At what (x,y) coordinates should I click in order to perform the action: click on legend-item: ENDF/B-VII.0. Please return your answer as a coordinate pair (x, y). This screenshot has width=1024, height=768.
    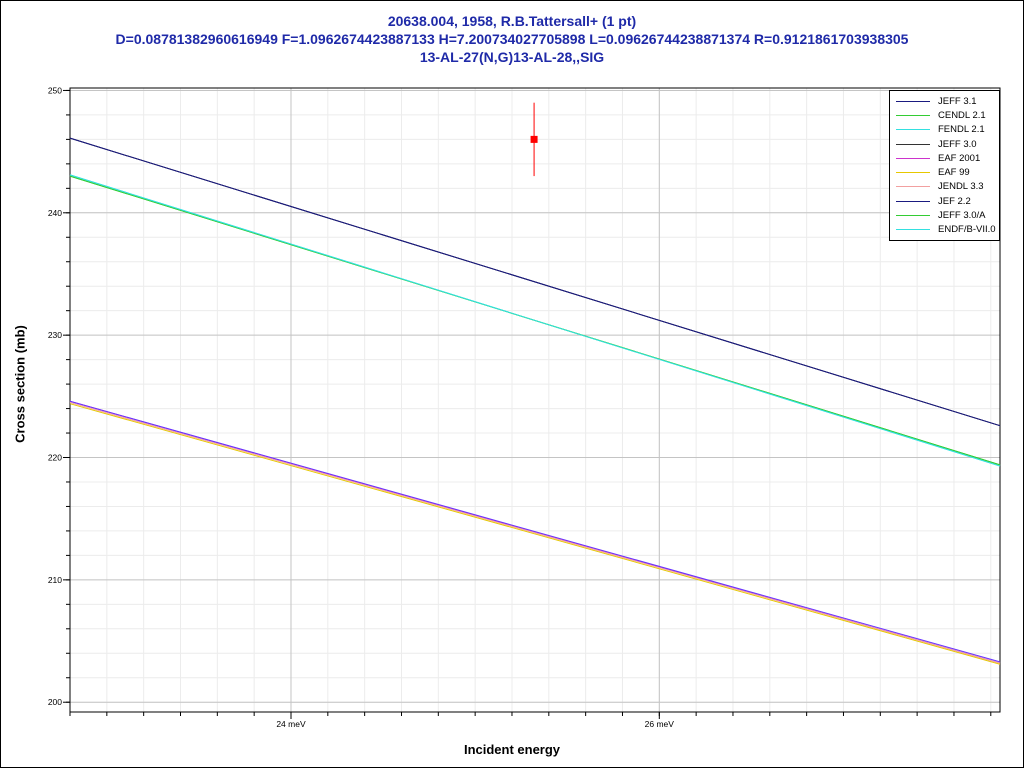
    Looking at the image, I should click on (944, 230).